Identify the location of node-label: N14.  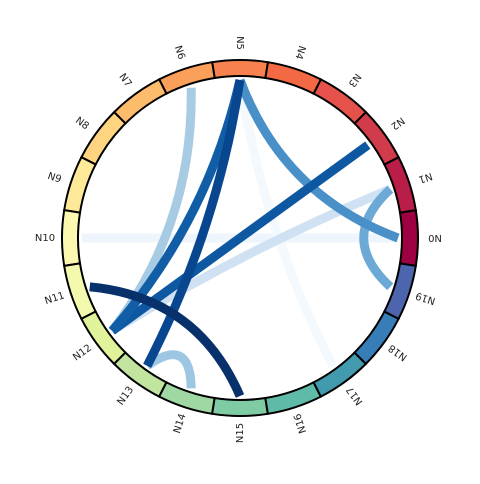
(180, 423).